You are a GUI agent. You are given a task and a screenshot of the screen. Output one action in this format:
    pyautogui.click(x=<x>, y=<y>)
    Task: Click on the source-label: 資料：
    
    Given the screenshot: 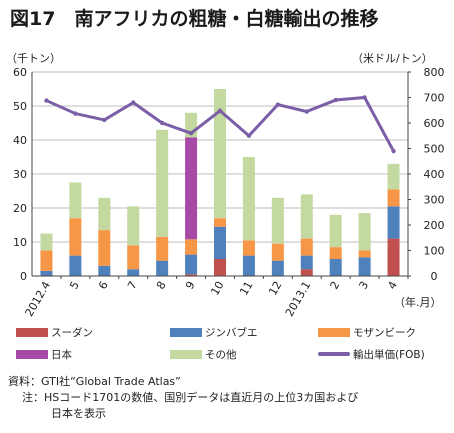 What is the action you would take?
    pyautogui.click(x=24, y=381)
    